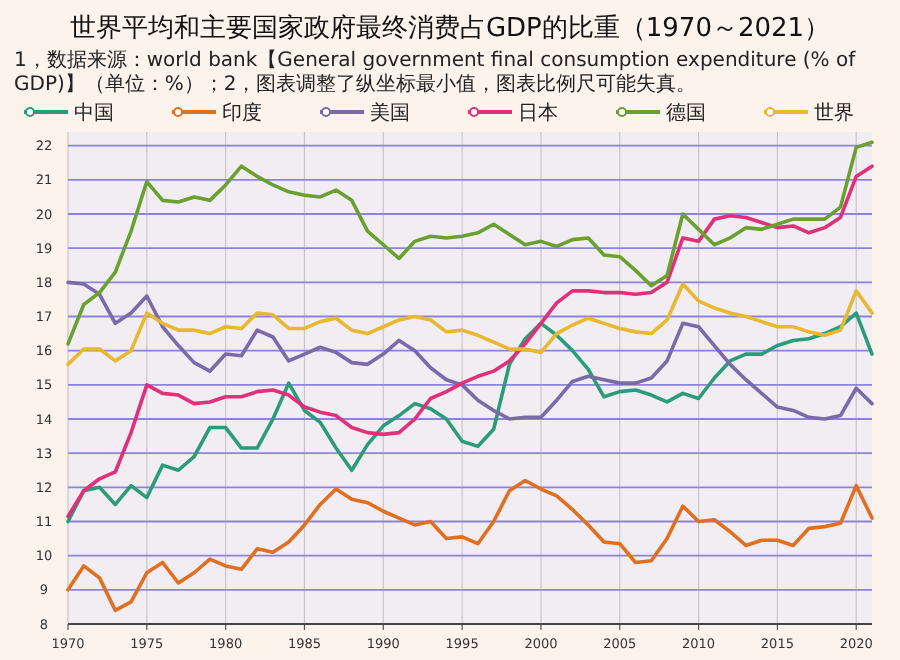 The image size is (900, 660). What do you see at coordinates (538, 113) in the screenshot?
I see `legend-label: 日本` at bounding box center [538, 113].